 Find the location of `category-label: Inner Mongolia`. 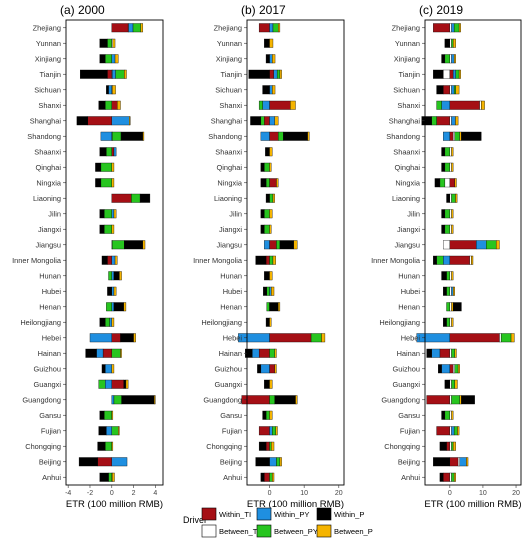

category-label: Inner Mongolia is located at coordinates (396, 260).